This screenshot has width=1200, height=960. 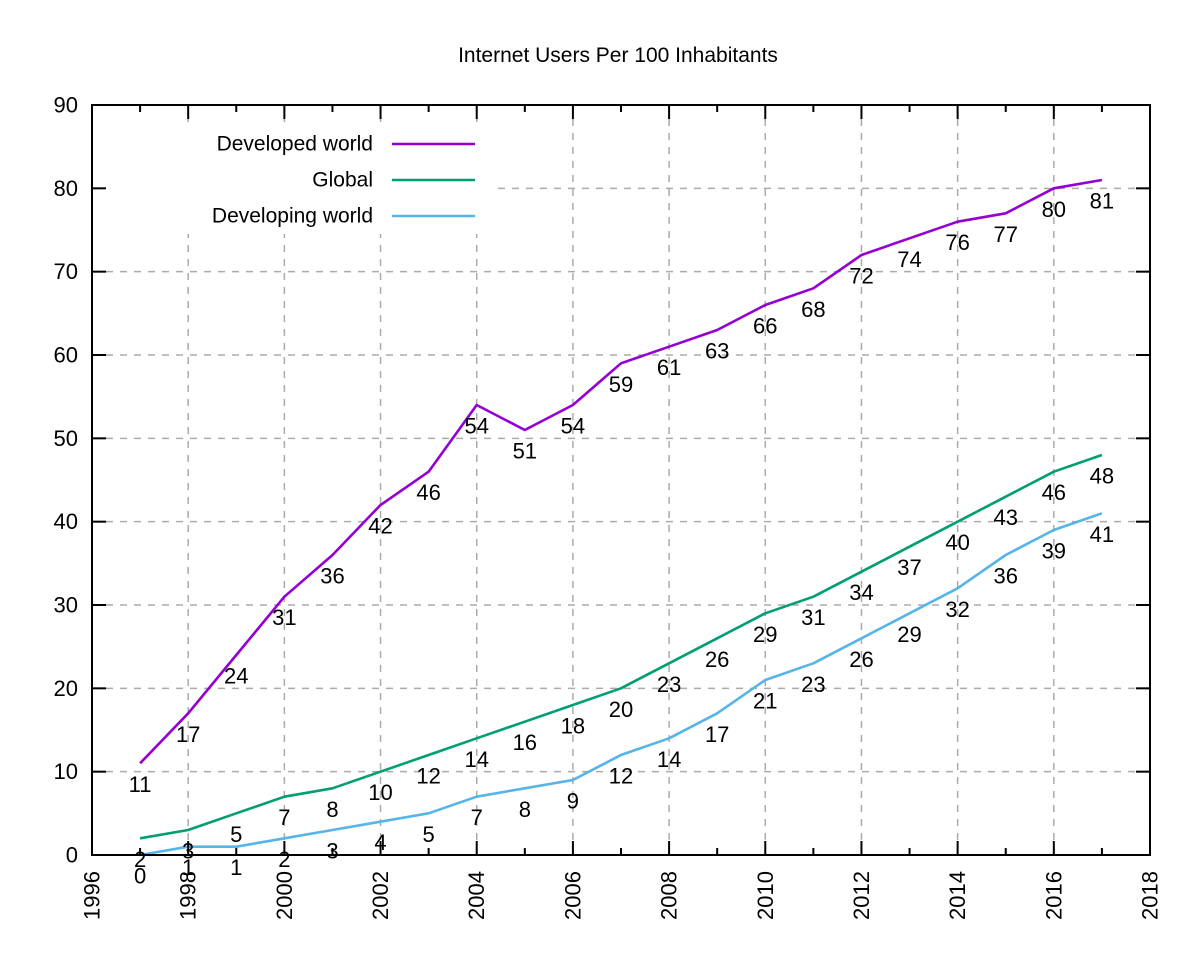 What do you see at coordinates (188, 895) in the screenshot?
I see `x-axis-tick-label: 1998` at bounding box center [188, 895].